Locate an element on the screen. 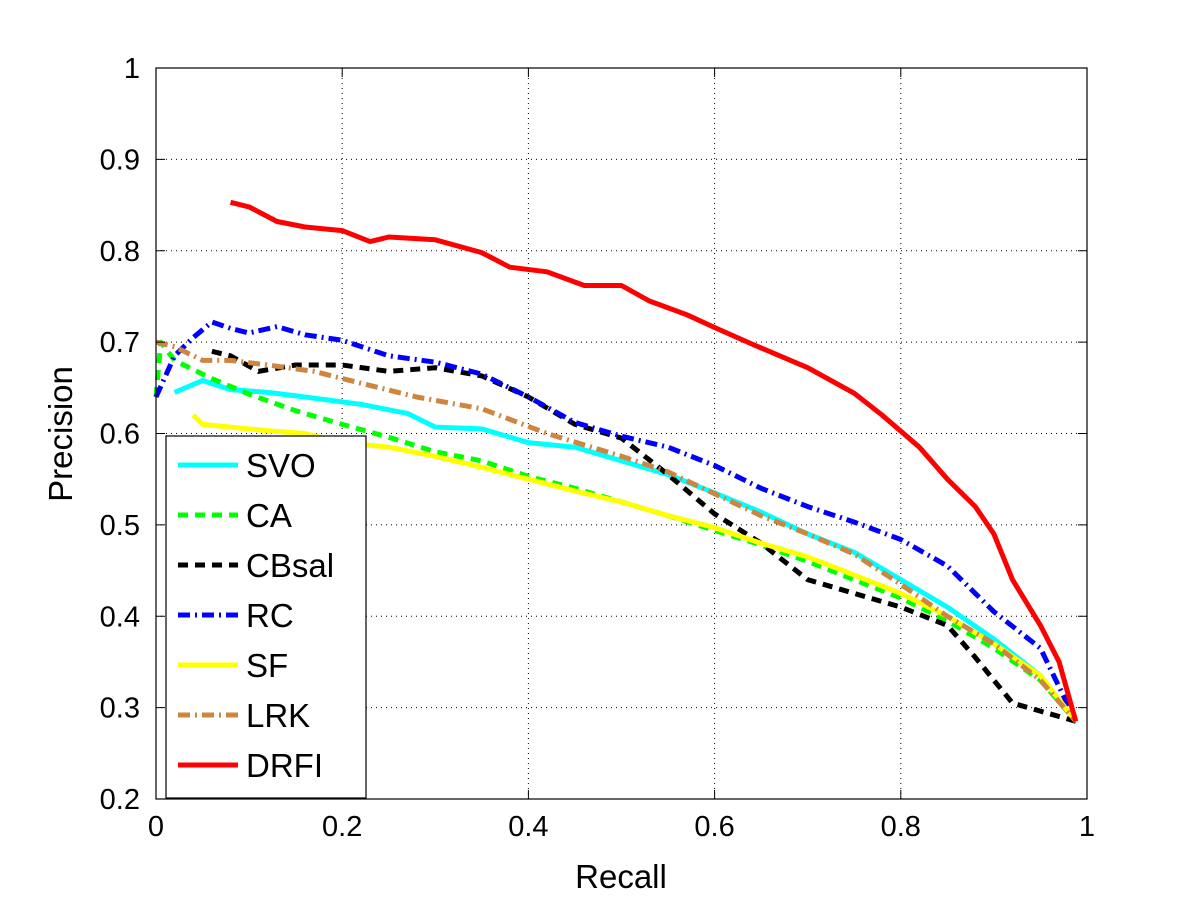  y-tick-label: 0.8 is located at coordinates (120, 252).